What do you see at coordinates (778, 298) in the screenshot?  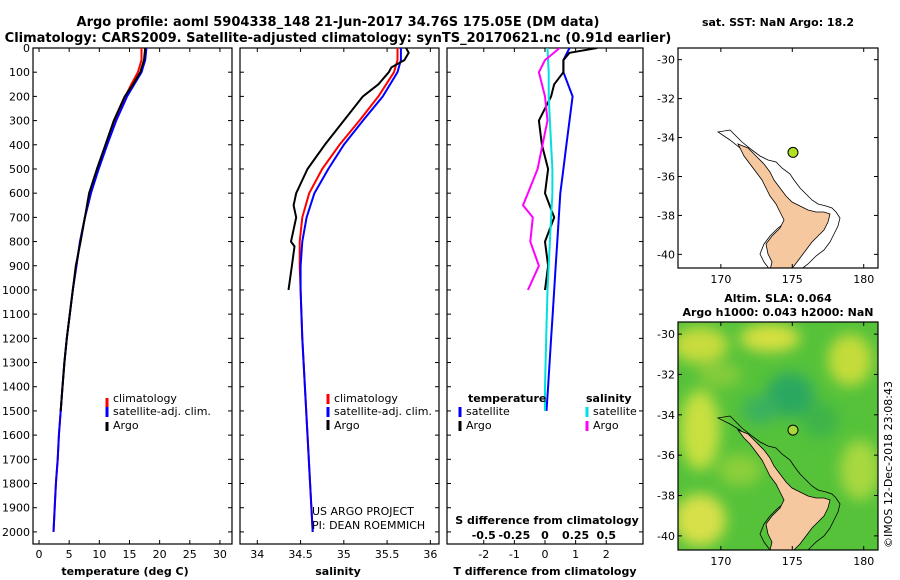 I see `sla-map-title-line1: Altim. SLA: 0.064` at bounding box center [778, 298].